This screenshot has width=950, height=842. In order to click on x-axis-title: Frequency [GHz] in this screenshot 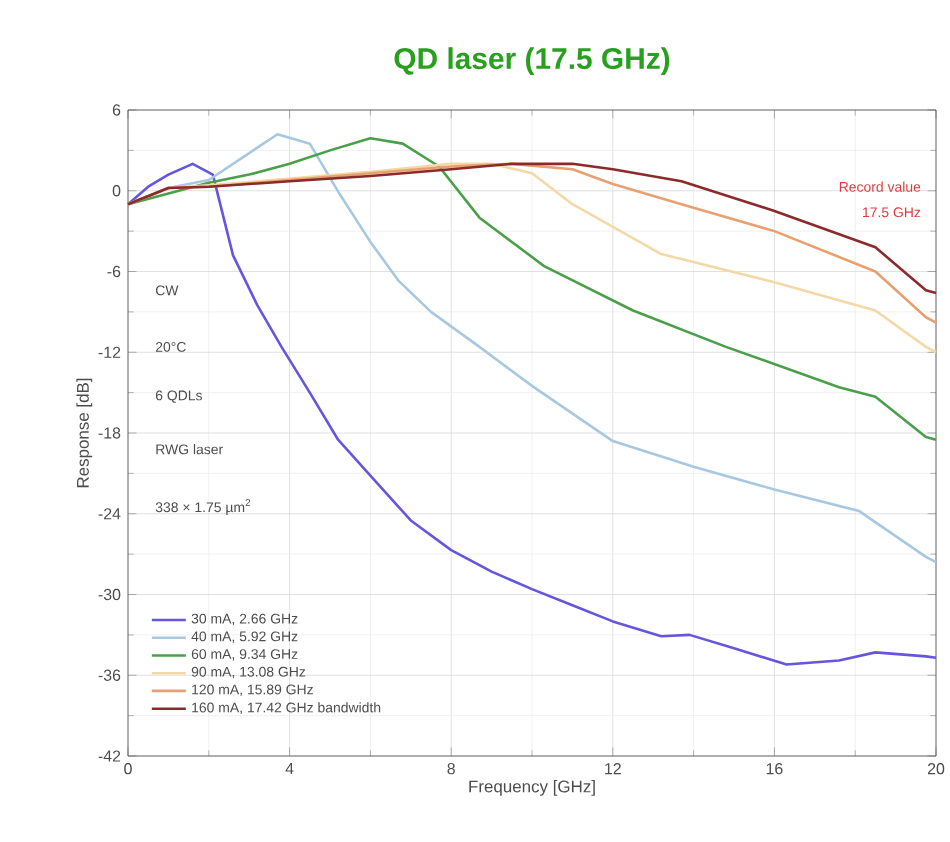, I will do `click(532, 788)`.